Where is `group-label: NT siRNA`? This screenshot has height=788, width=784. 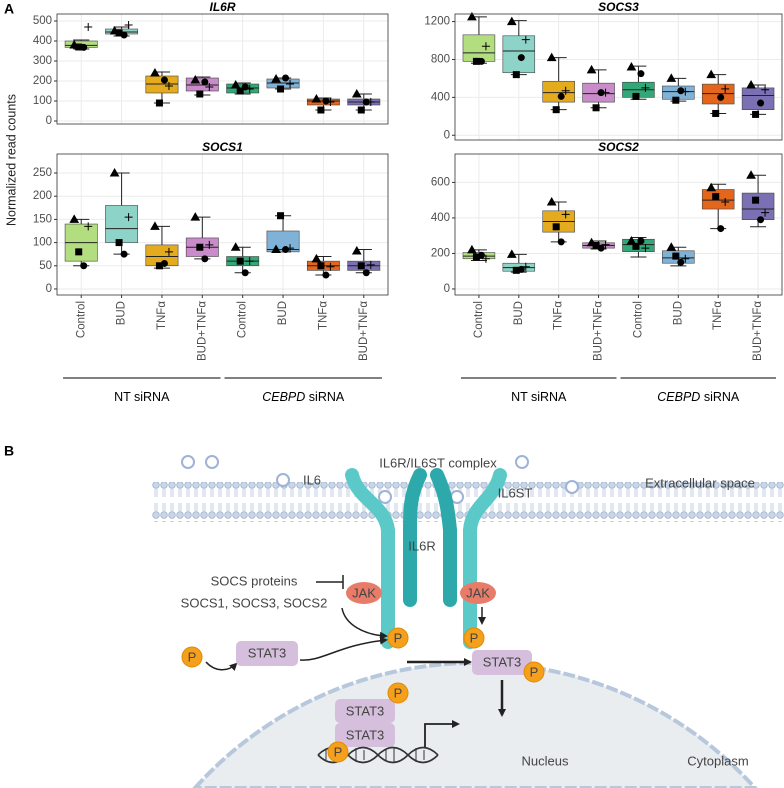 group-label: NT siRNA is located at coordinates (142, 397).